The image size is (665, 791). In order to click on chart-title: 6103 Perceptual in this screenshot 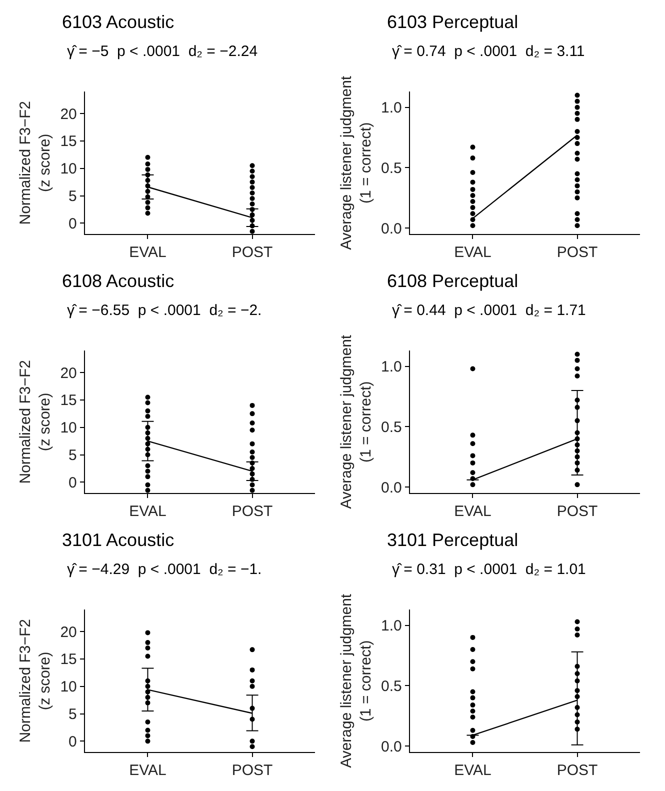, I will do `click(452, 22)`.